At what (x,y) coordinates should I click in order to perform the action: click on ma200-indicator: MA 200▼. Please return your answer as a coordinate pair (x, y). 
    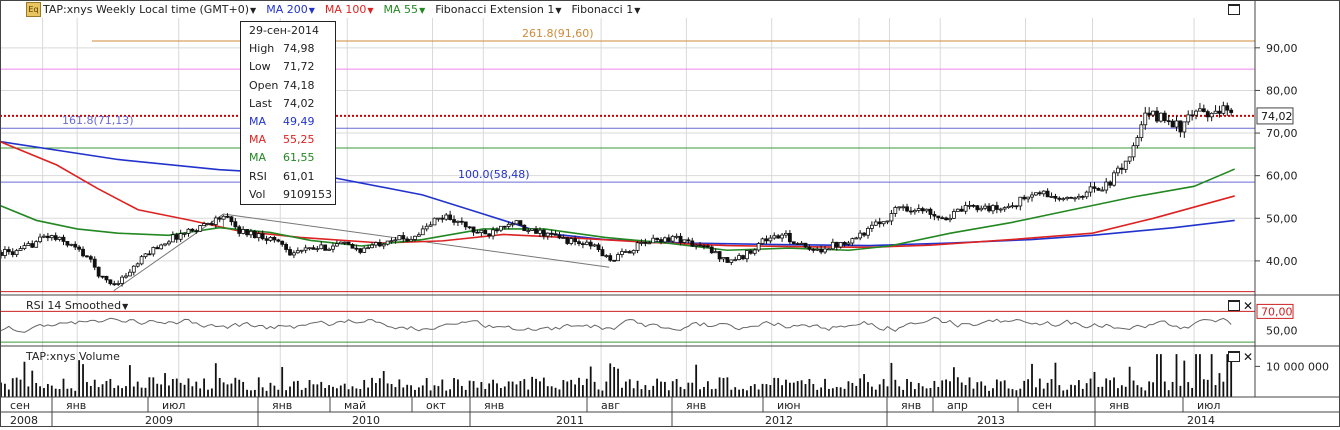
    Looking at the image, I should click on (290, 9).